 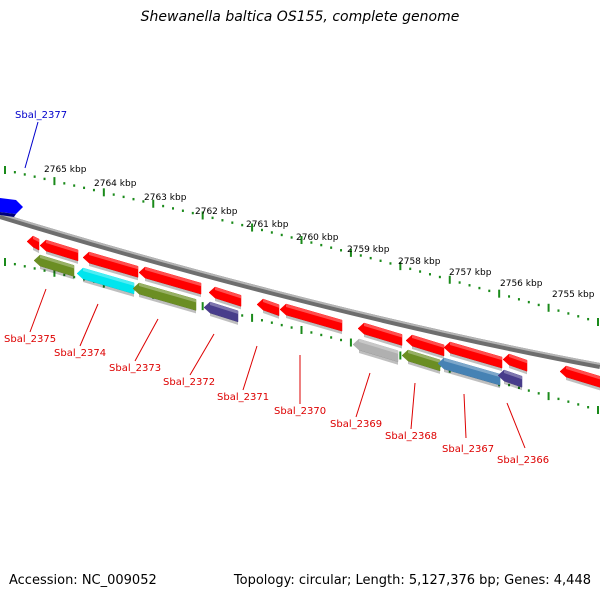 I want to click on scale-label-2756: 2756 kbp, so click(x=521, y=284).